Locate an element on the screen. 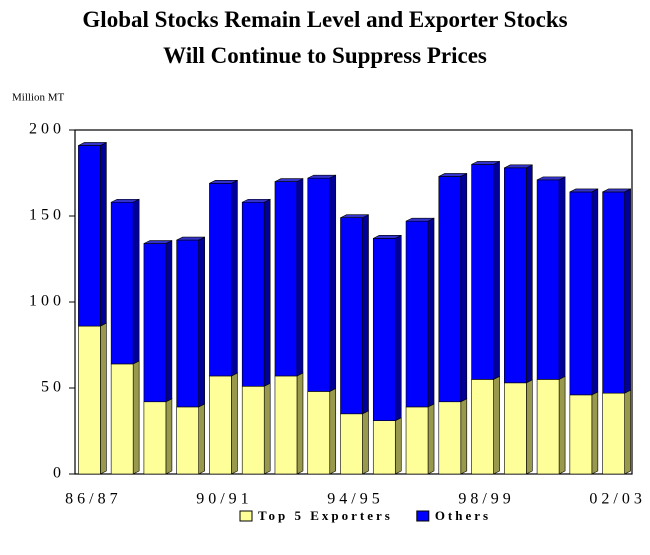 This screenshot has height=555, width=650. legend-label: Top 5 Exporters is located at coordinates (325, 515).